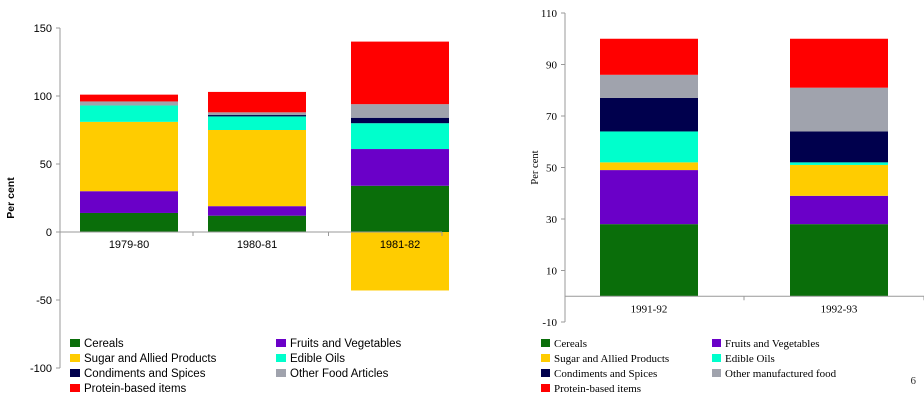 The image size is (924, 405). Describe the element at coordinates (552, 117) in the screenshot. I see `y-tick-label: 70` at that location.